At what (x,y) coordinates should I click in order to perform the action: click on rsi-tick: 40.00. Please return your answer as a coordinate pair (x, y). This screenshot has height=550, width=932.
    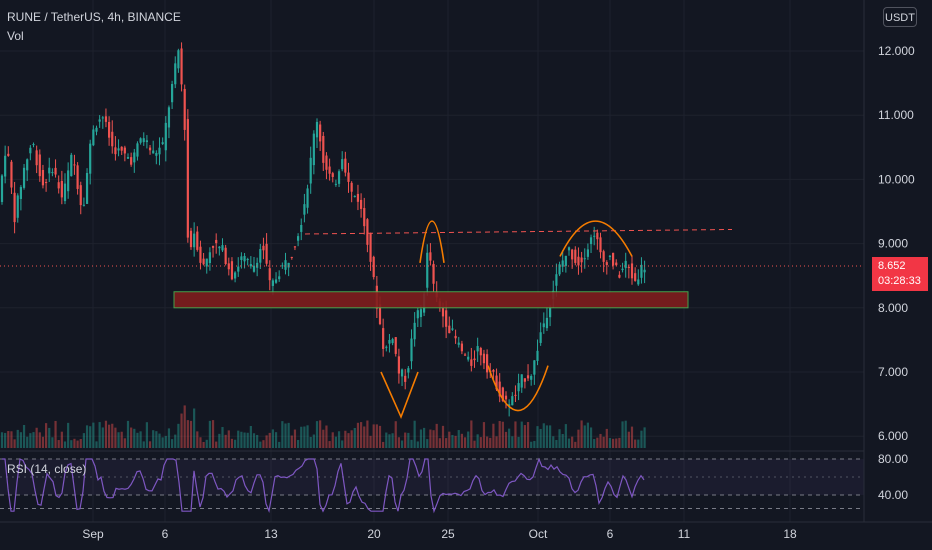
    Looking at the image, I should click on (893, 495).